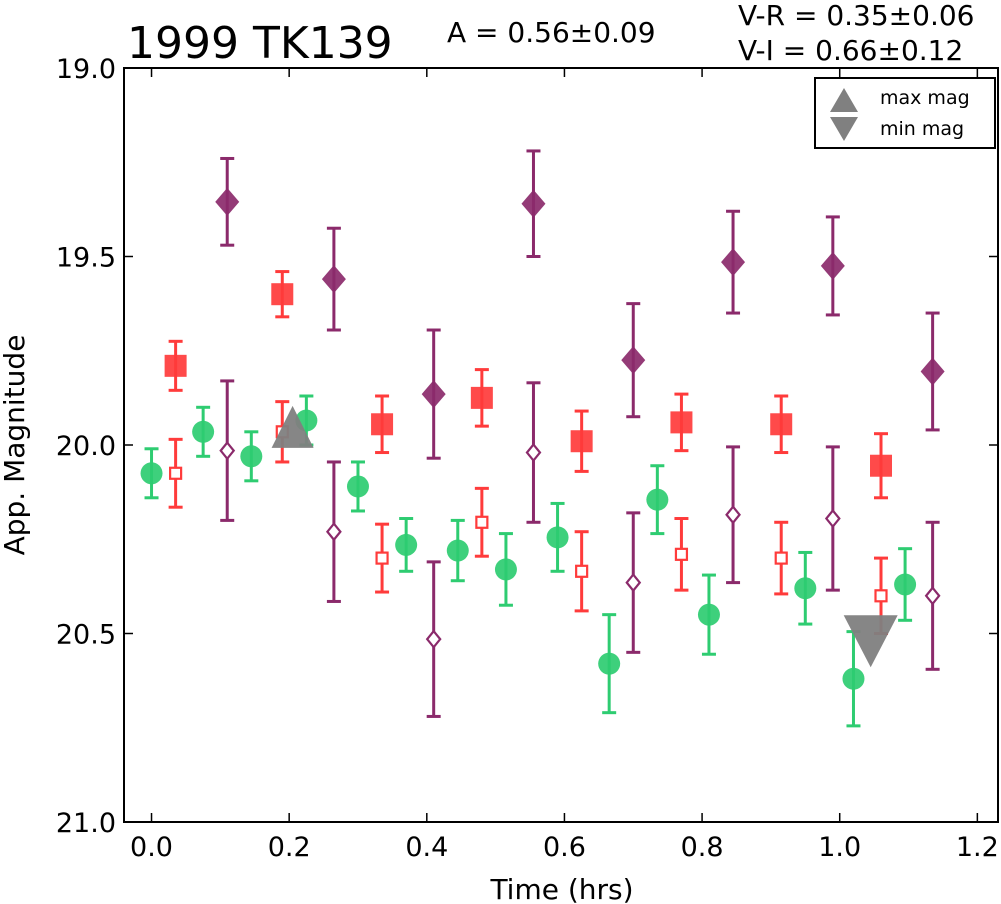  I want to click on legend-max-mag-label: max mag, so click(925, 98).